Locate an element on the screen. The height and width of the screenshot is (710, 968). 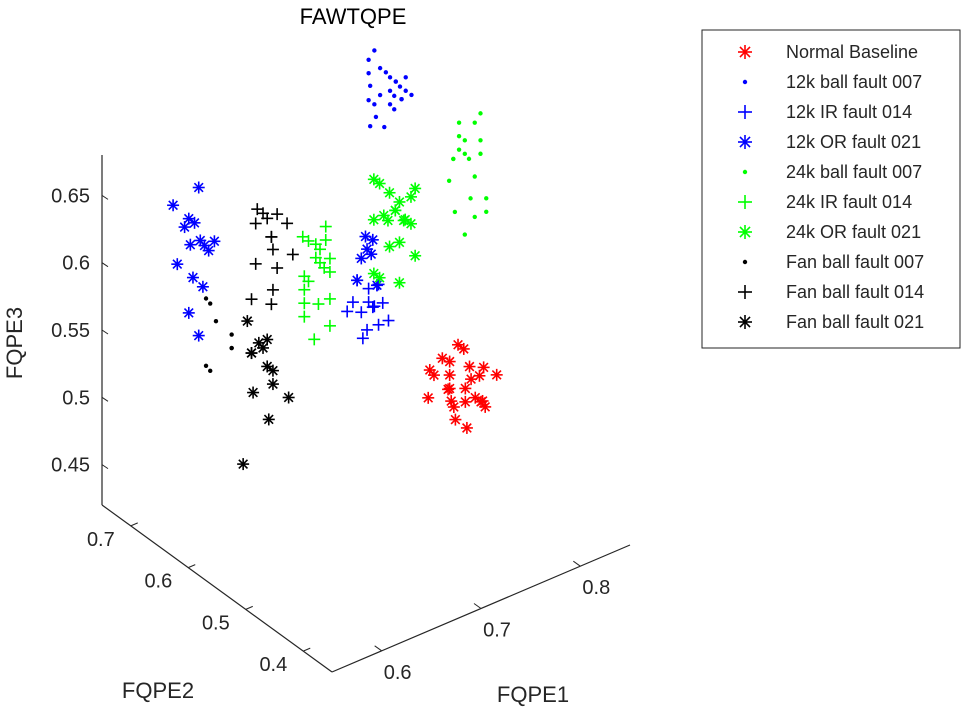
legend-entry: 12k IR fault 014 is located at coordinates (825, 112).